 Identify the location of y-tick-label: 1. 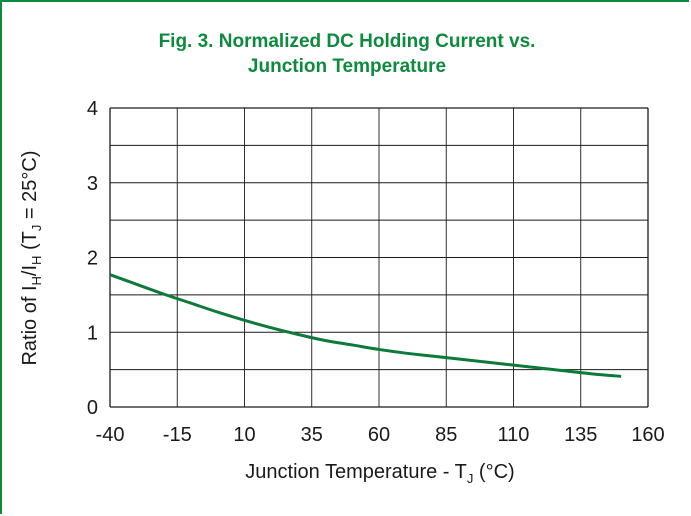
(92, 333).